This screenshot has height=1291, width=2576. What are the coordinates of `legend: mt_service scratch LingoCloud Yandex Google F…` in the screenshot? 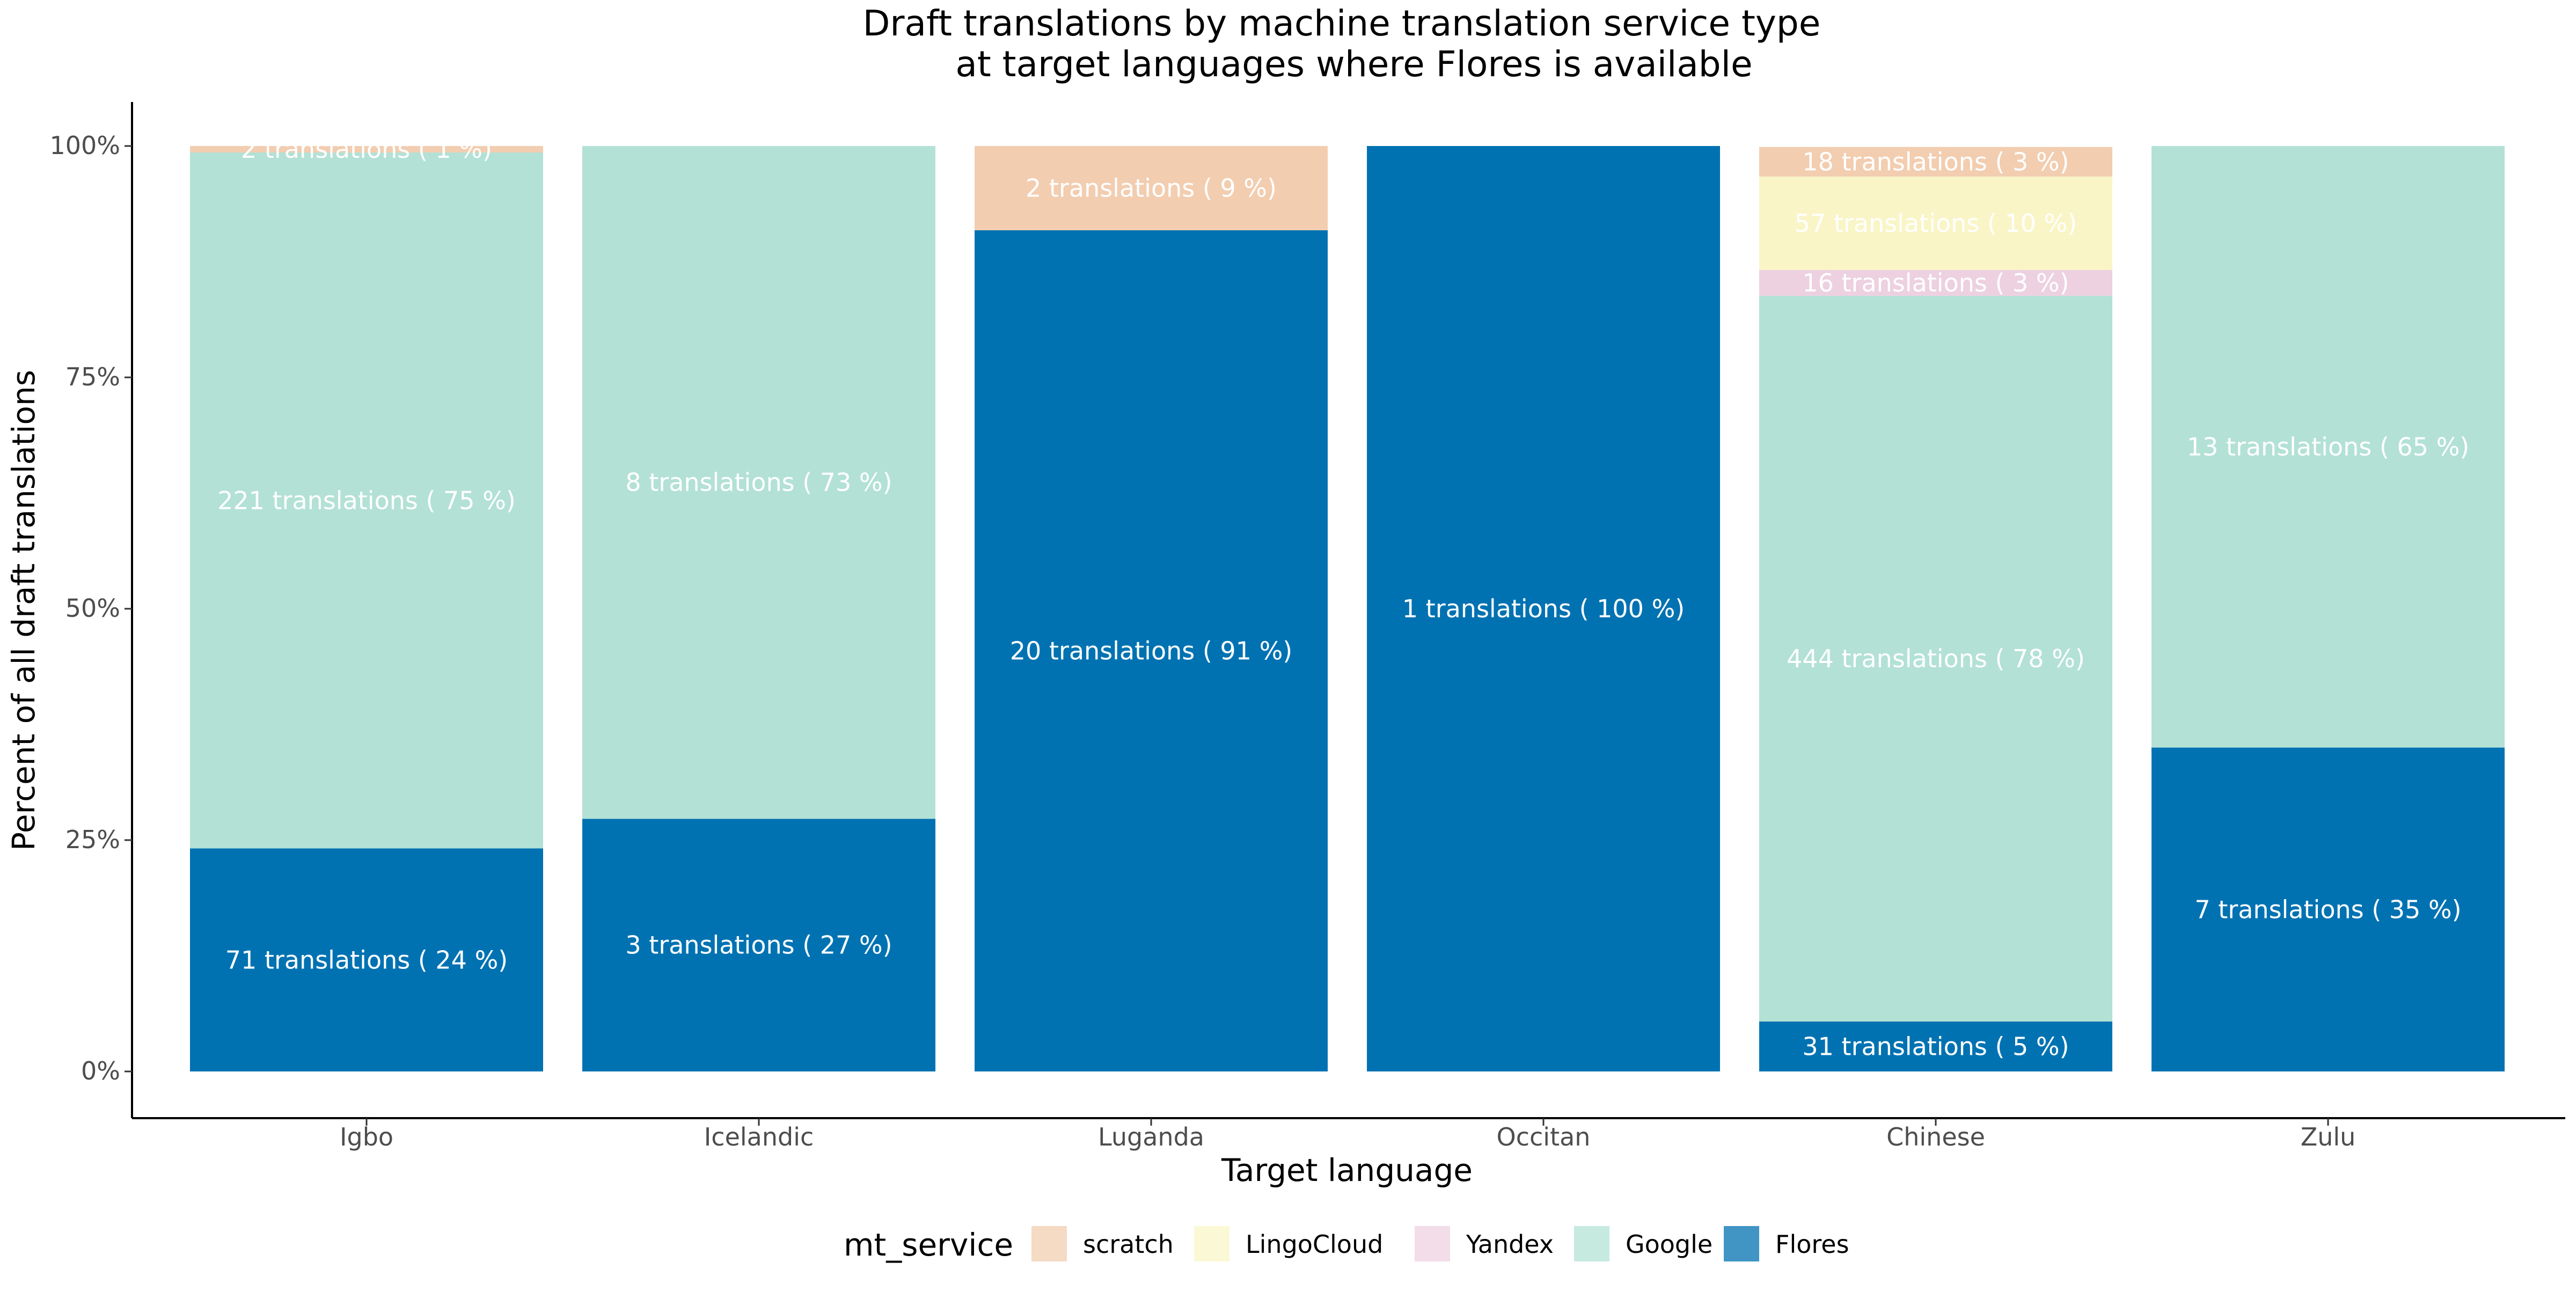 It's located at (1346, 1244).